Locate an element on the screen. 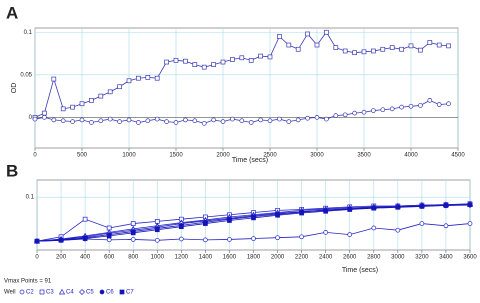 This screenshot has height=303, width=480. x-axis-label: Time (secs) is located at coordinates (360, 270).